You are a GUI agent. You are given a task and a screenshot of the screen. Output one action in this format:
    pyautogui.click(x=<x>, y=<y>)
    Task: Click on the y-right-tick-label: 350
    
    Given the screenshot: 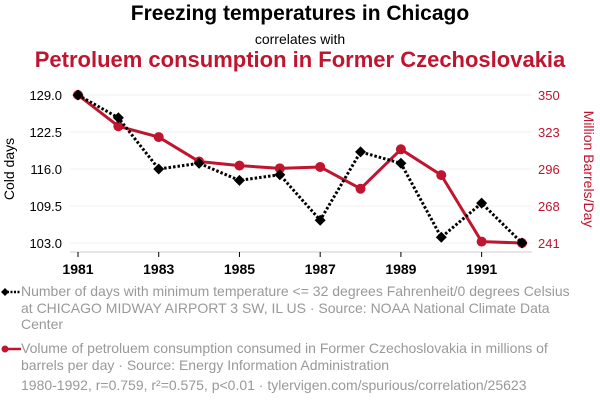 What is the action you would take?
    pyautogui.click(x=549, y=95)
    